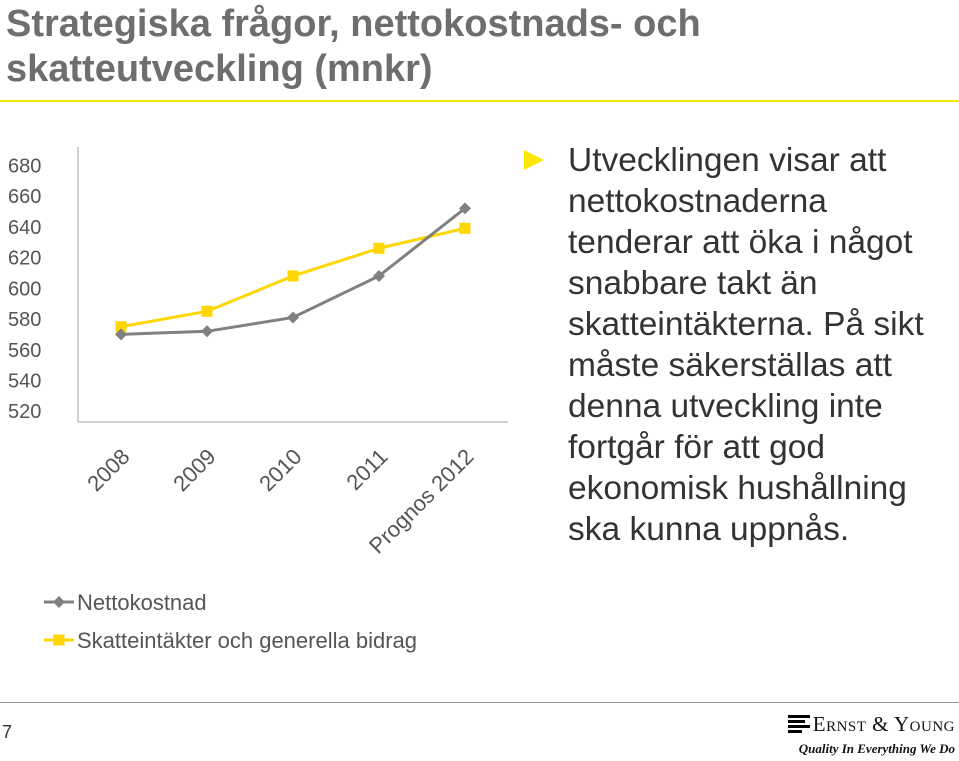  I want to click on y-tick-label: 640, so click(24, 228).